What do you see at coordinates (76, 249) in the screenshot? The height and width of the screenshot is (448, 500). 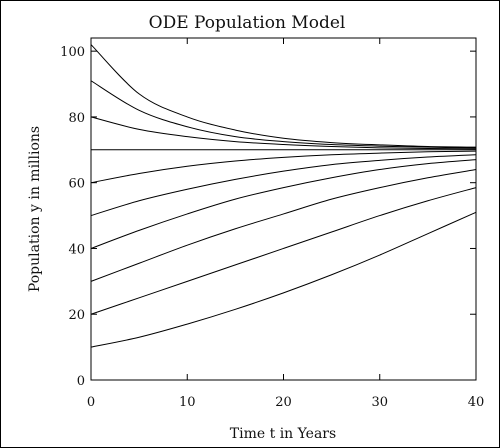 I see `y-tick-label: 40` at bounding box center [76, 249].